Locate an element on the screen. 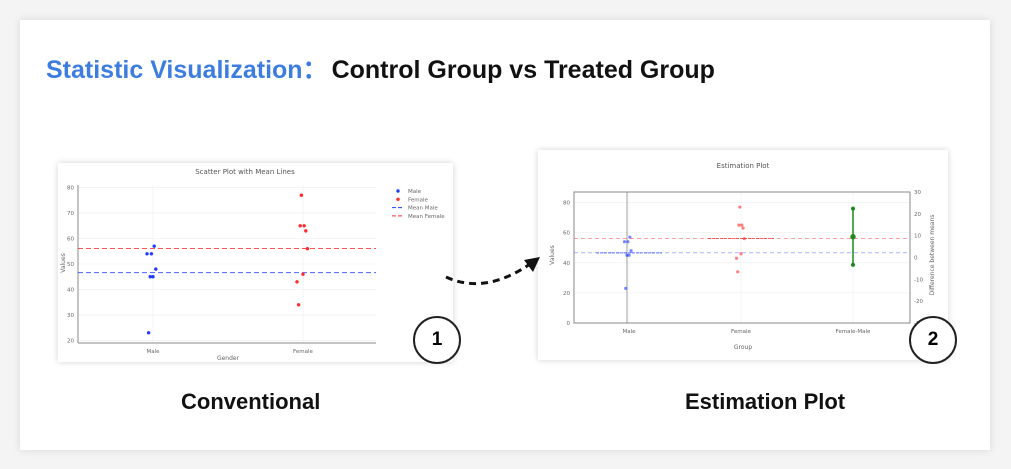  x-tick-label: Female-Male is located at coordinates (854, 332).